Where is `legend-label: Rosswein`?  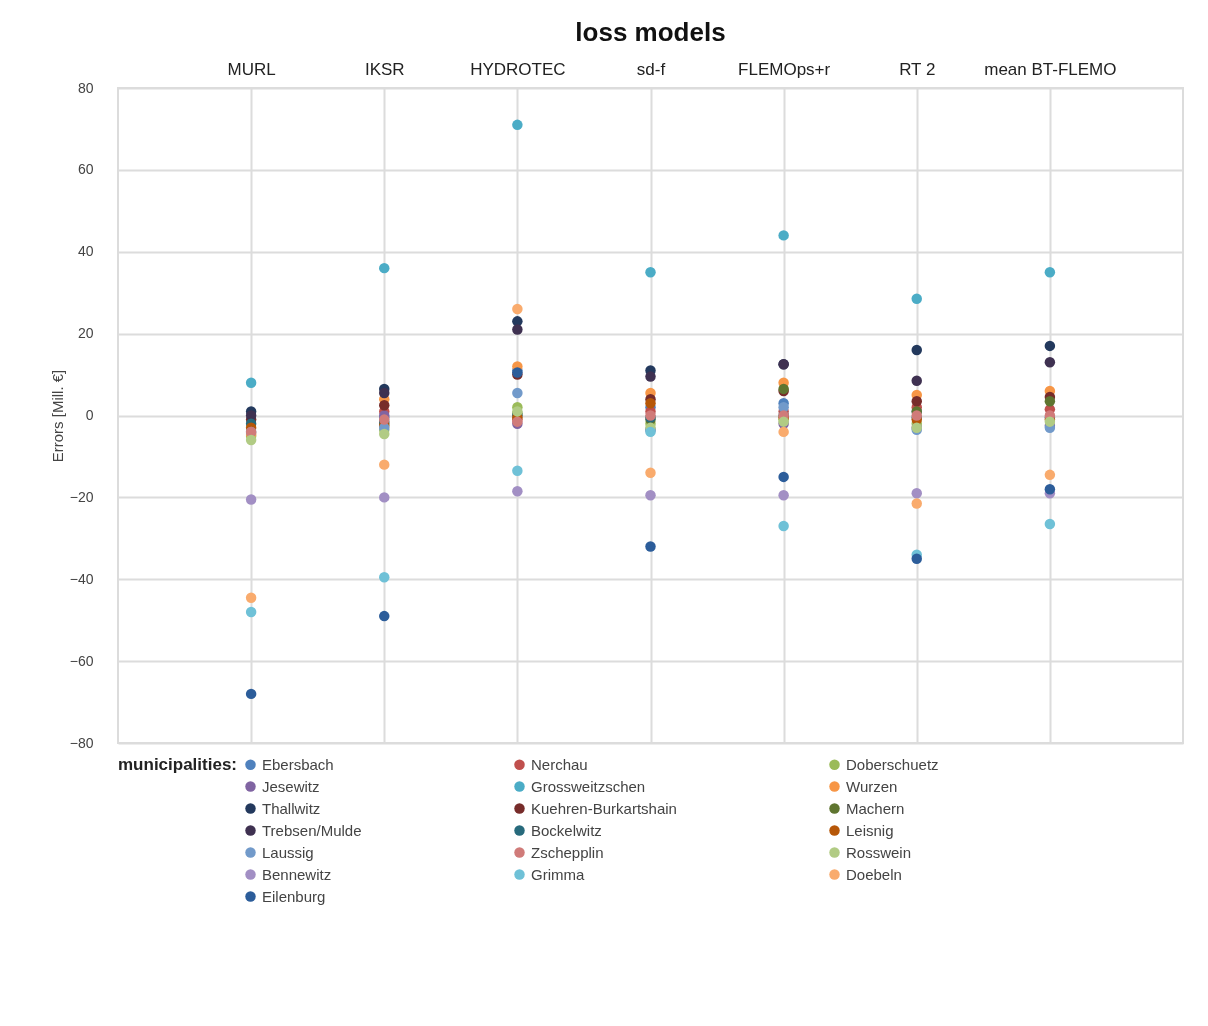 legend-label: Rosswein is located at coordinates (879, 852).